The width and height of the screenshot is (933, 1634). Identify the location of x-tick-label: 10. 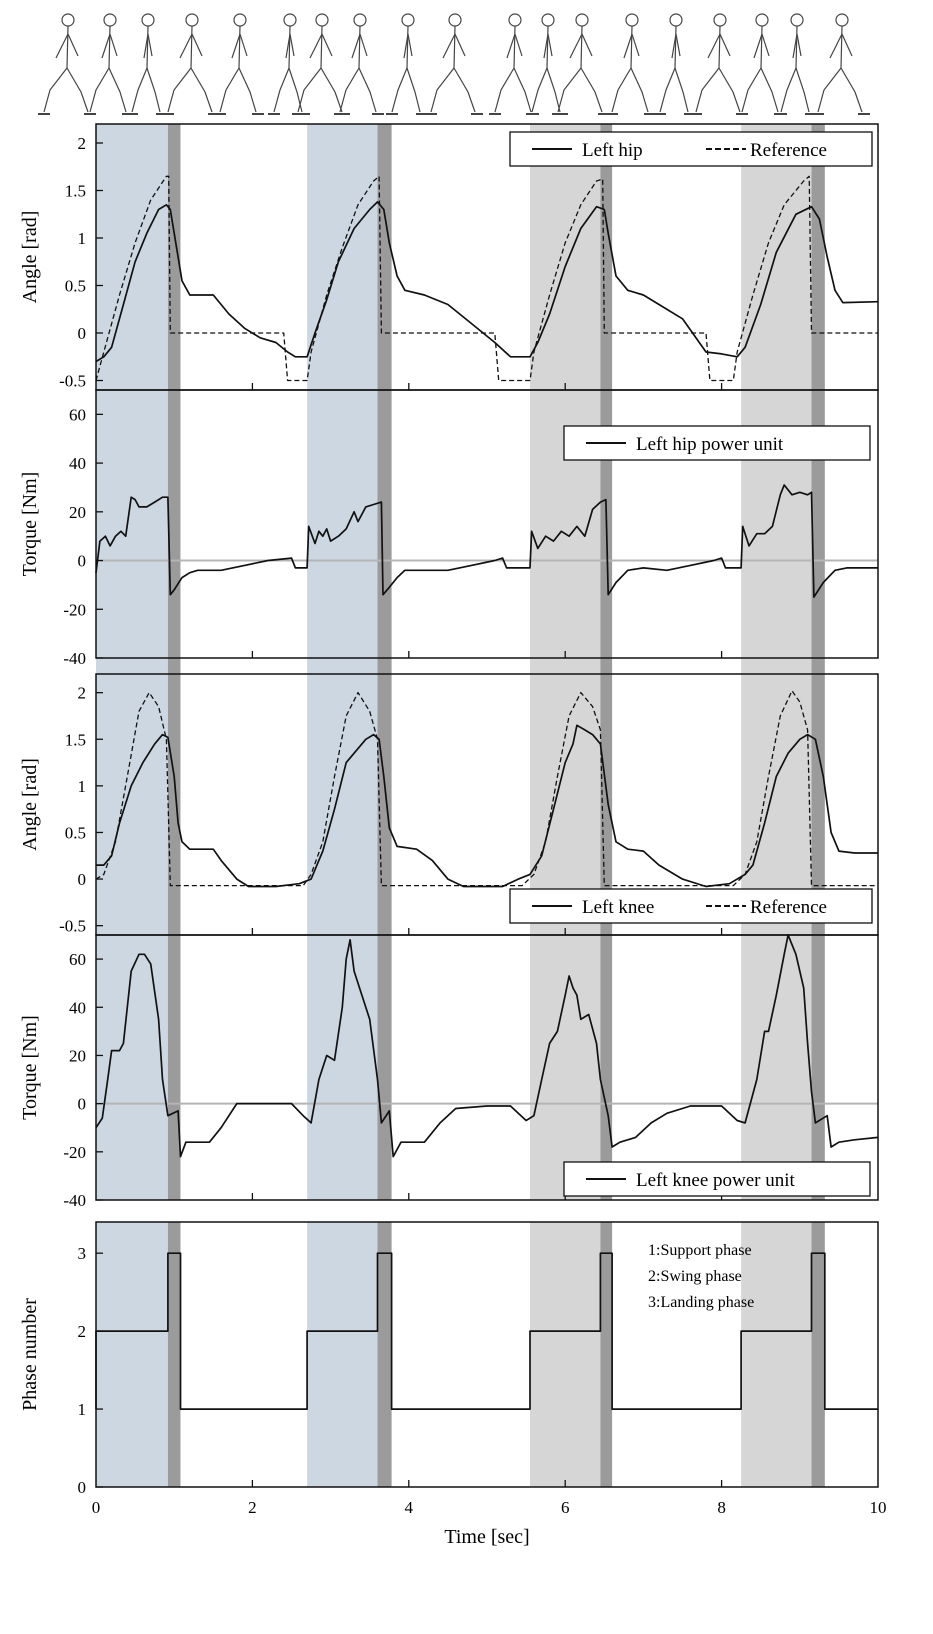
(878, 1507).